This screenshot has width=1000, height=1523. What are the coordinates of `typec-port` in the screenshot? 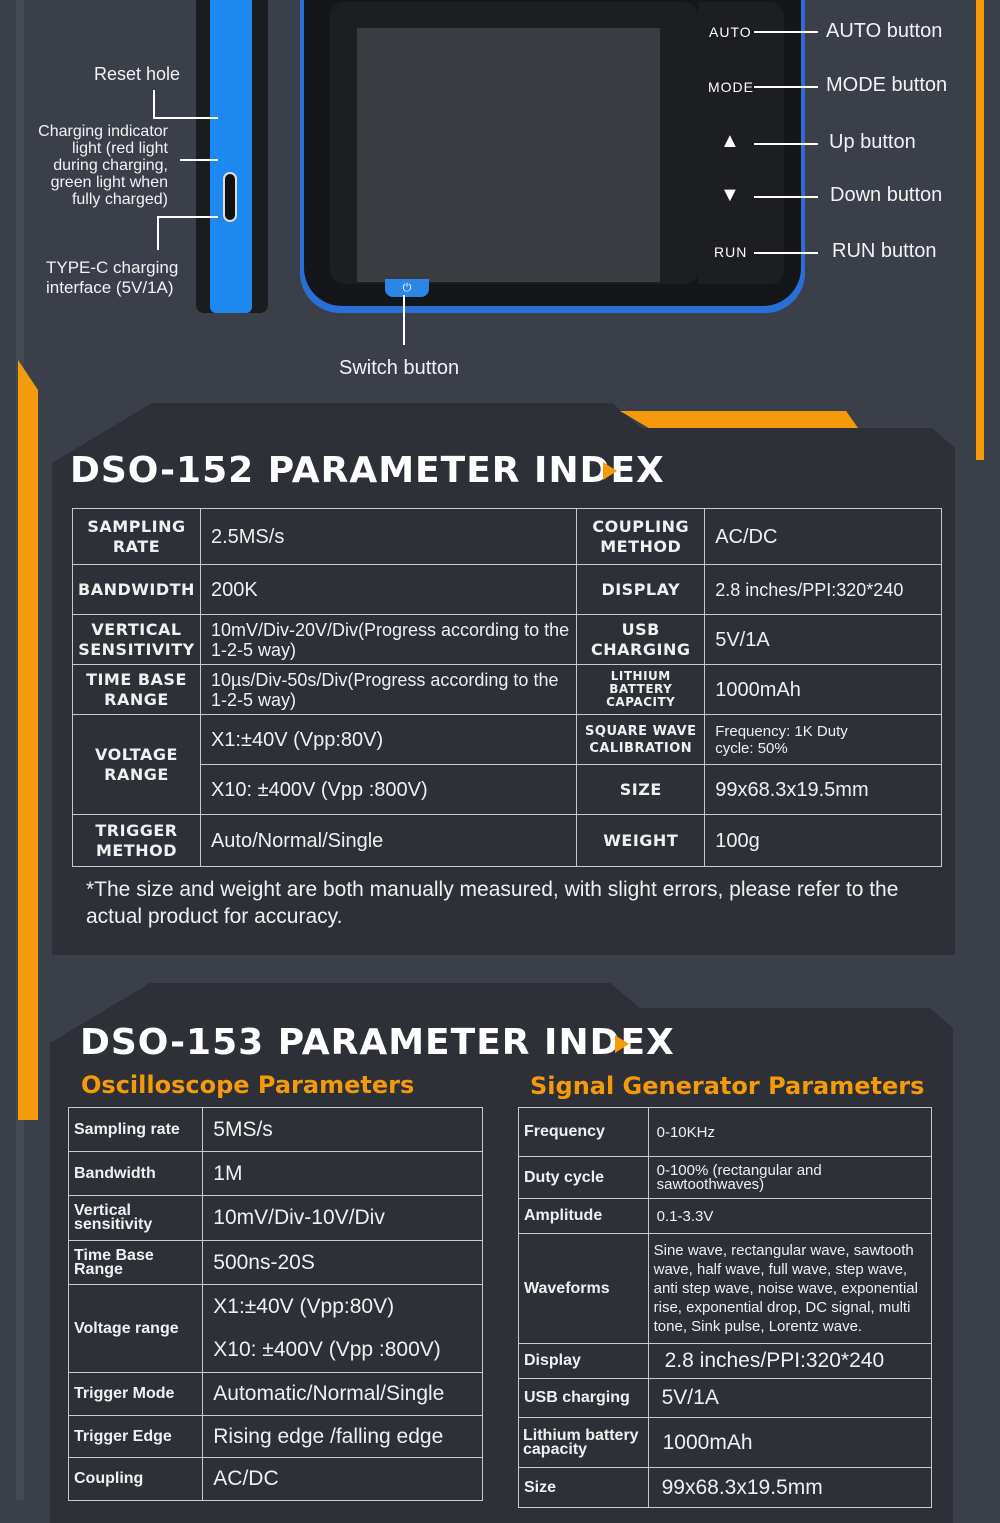 It's located at (230, 197).